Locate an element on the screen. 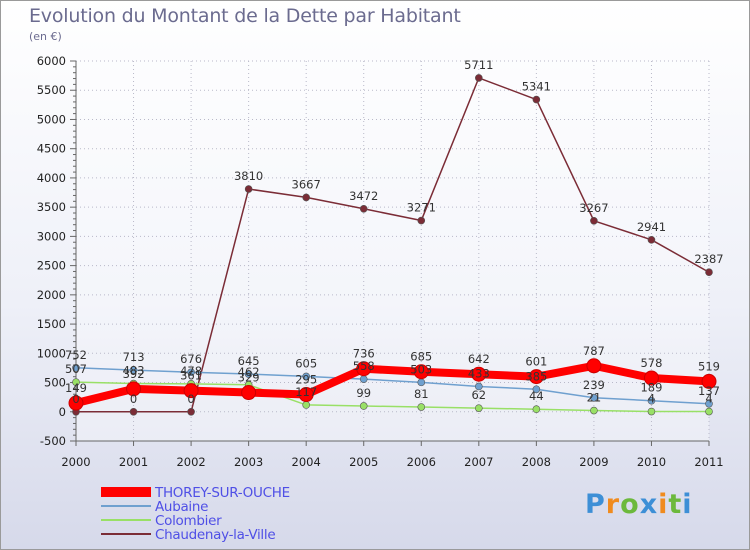  x-tick-label: 2011 is located at coordinates (708, 462).